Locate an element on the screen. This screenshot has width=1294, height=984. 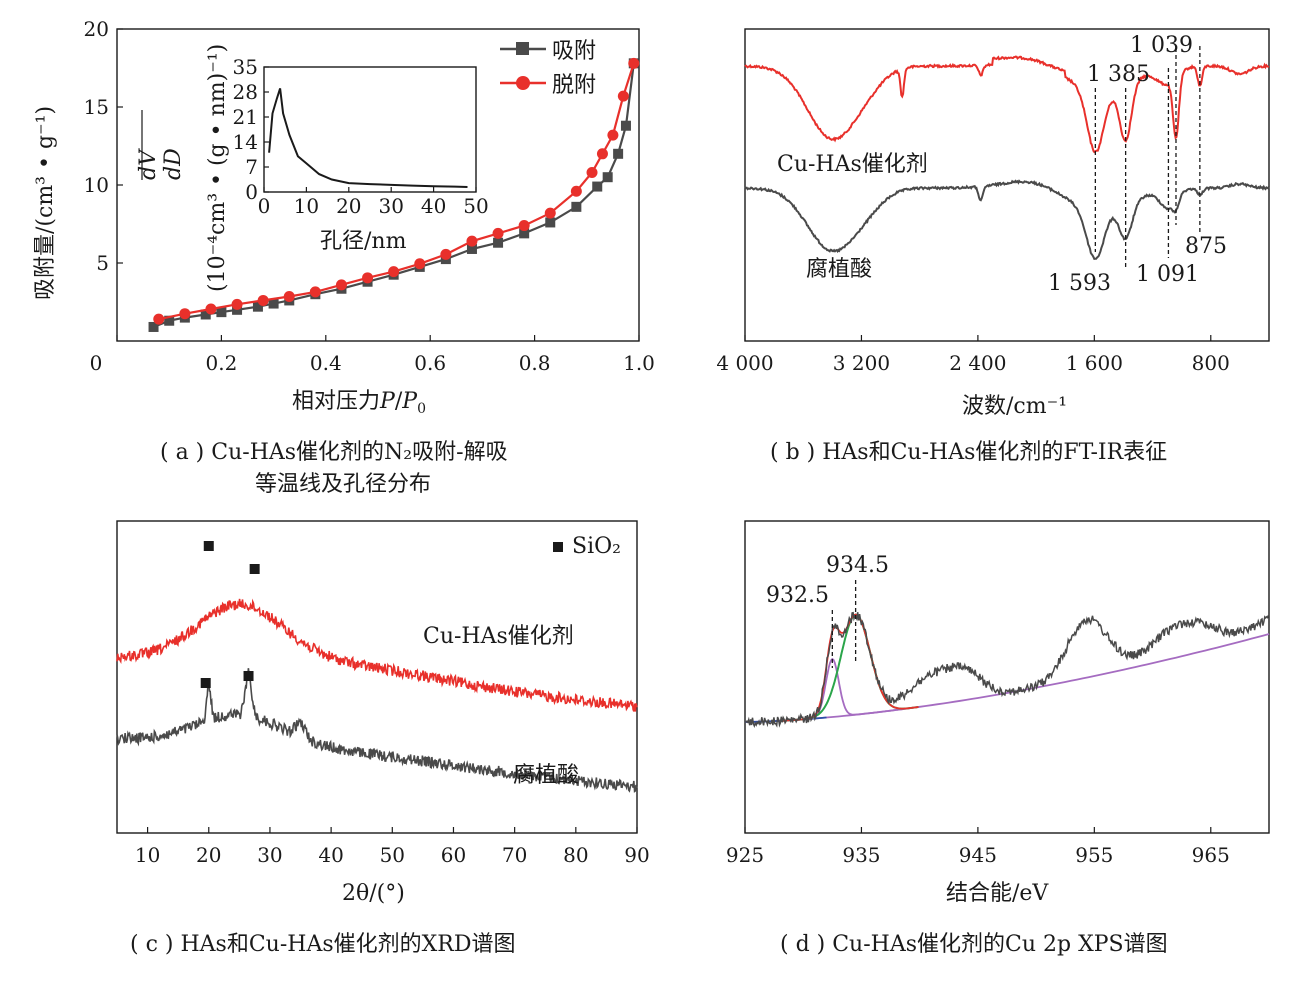
label-humic-c: 腐植酸 is located at coordinates (546, 775).